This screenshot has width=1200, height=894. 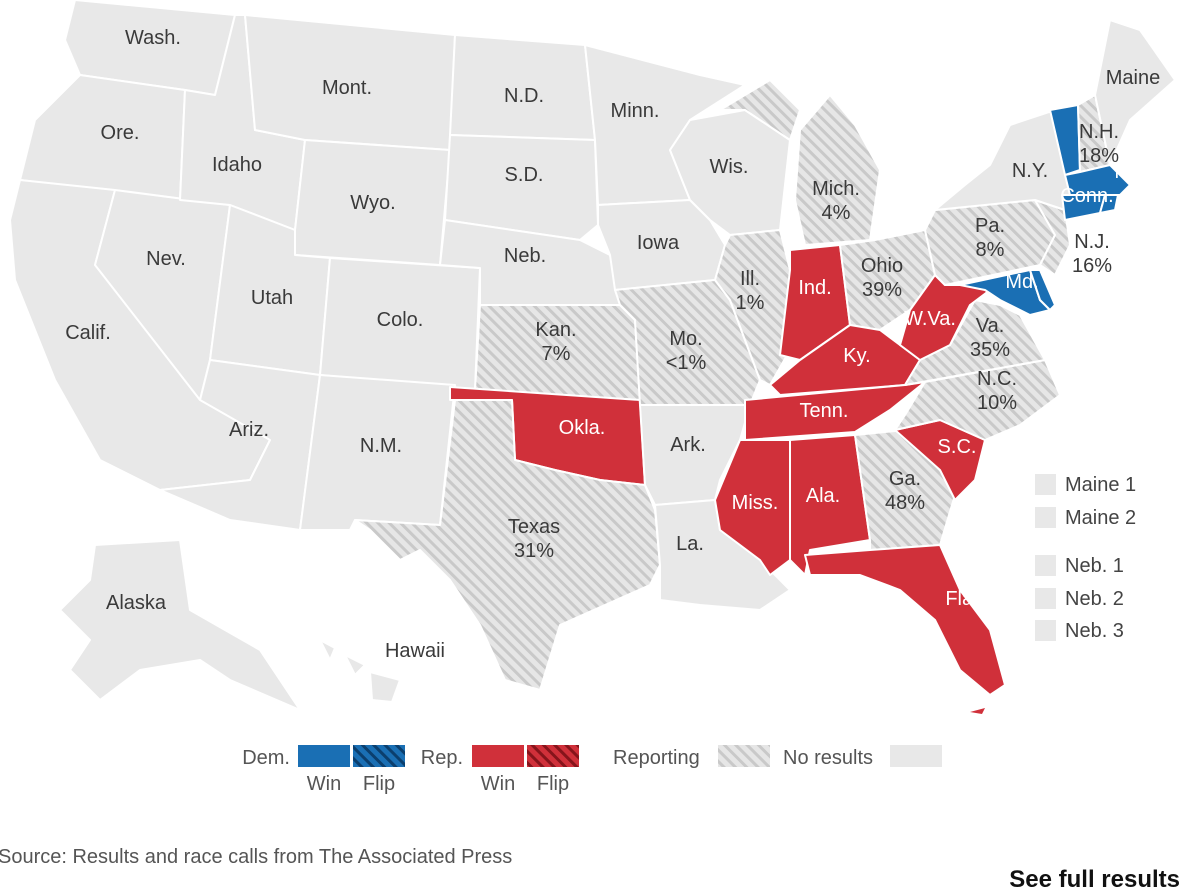 I want to click on state-hi, so click(x=360, y=671).